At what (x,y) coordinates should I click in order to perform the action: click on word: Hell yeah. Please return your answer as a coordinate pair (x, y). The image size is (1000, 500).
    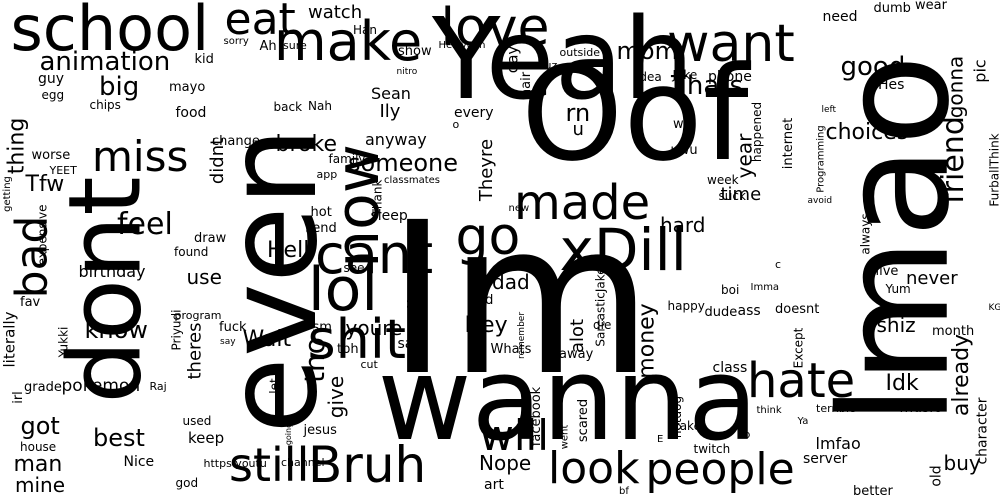
    Looking at the image, I should click on (462, 45).